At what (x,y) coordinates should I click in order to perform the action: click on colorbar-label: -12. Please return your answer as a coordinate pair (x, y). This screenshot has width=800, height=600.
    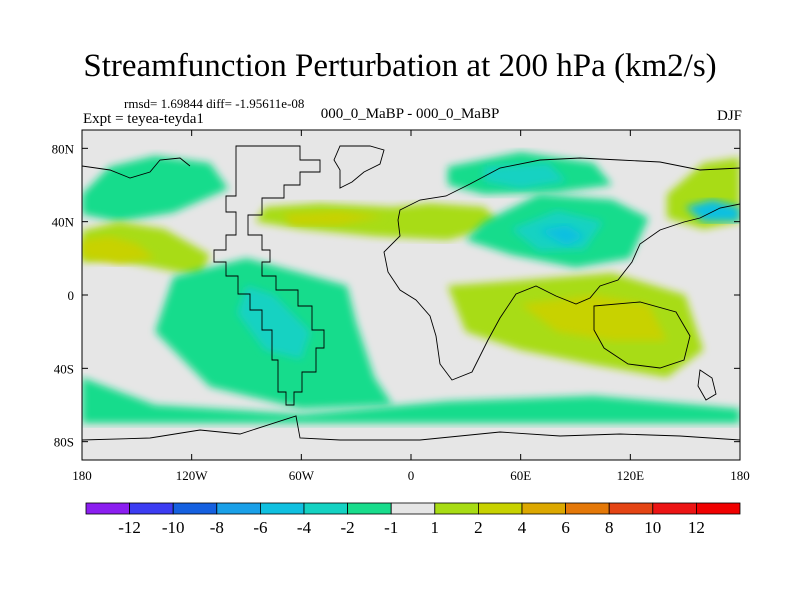
    Looking at the image, I should click on (129, 527).